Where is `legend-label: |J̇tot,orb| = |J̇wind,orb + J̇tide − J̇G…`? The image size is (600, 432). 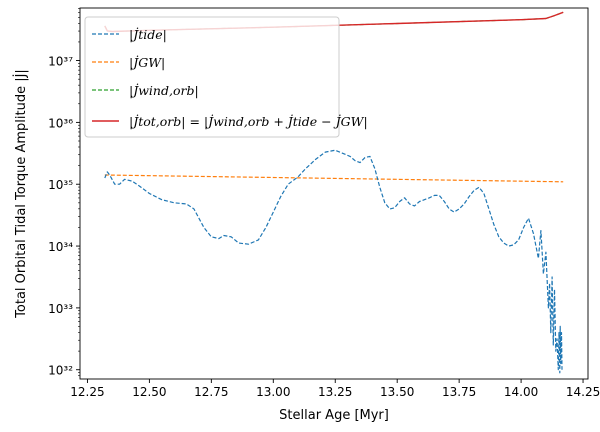 legend-label: |J̇tot,orb| = |J̇wind,orb + J̇tide − J̇G… is located at coordinates (248, 121).